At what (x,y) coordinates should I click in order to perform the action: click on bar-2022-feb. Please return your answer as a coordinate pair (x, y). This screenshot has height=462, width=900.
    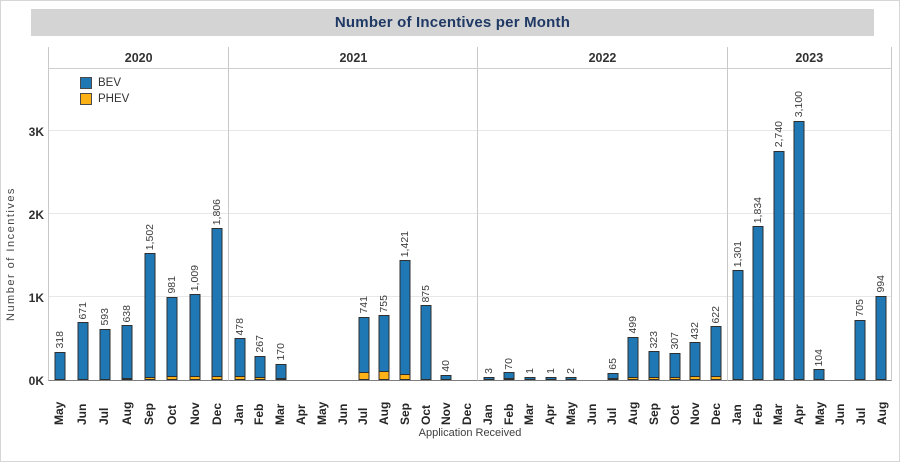
    Looking at the image, I should click on (509, 376).